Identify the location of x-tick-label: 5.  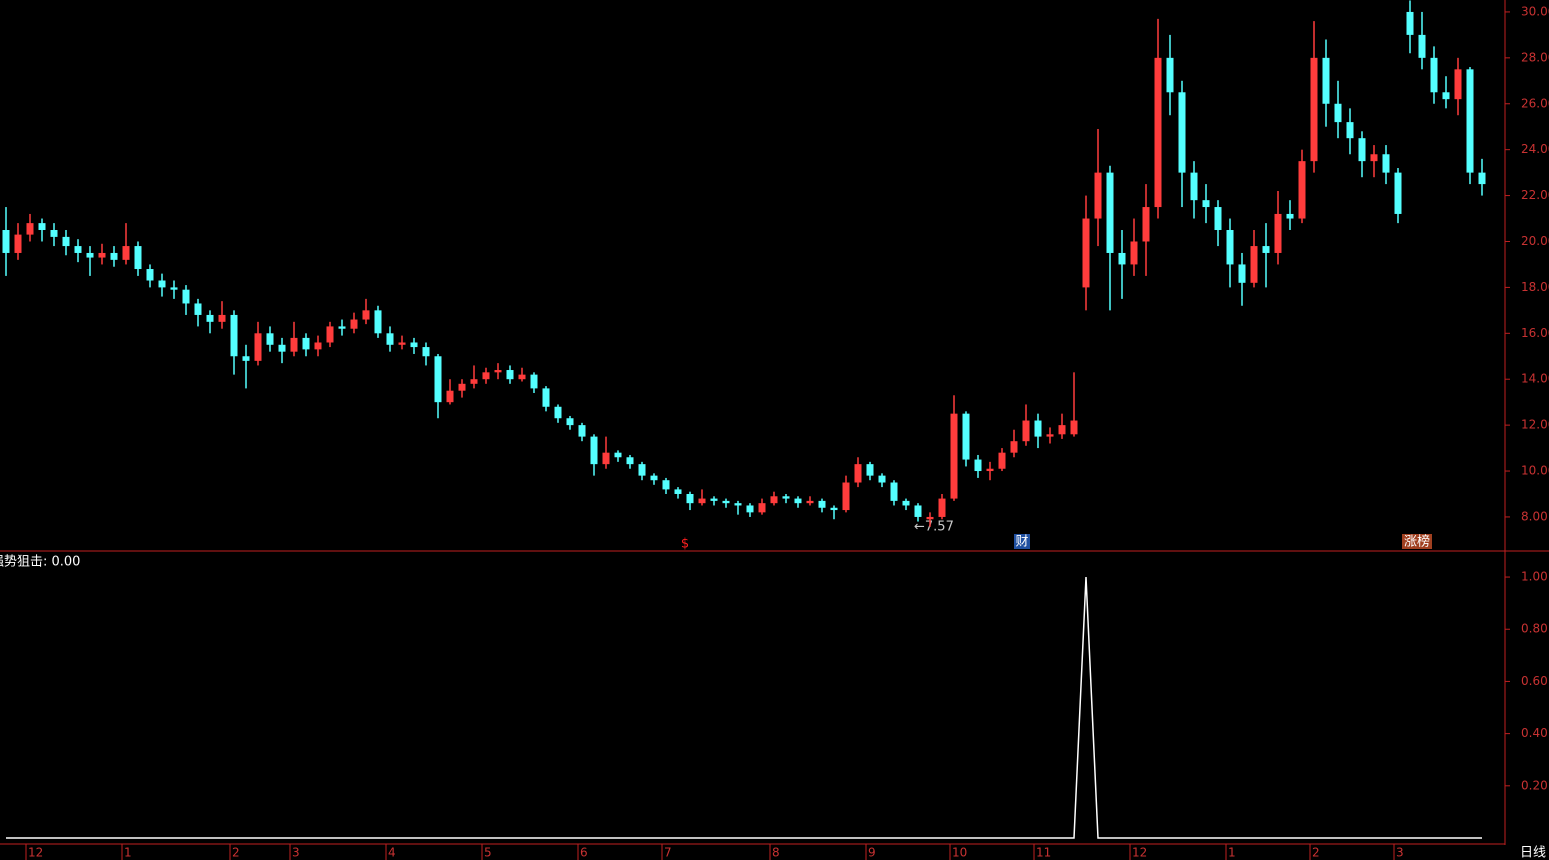
(488, 853).